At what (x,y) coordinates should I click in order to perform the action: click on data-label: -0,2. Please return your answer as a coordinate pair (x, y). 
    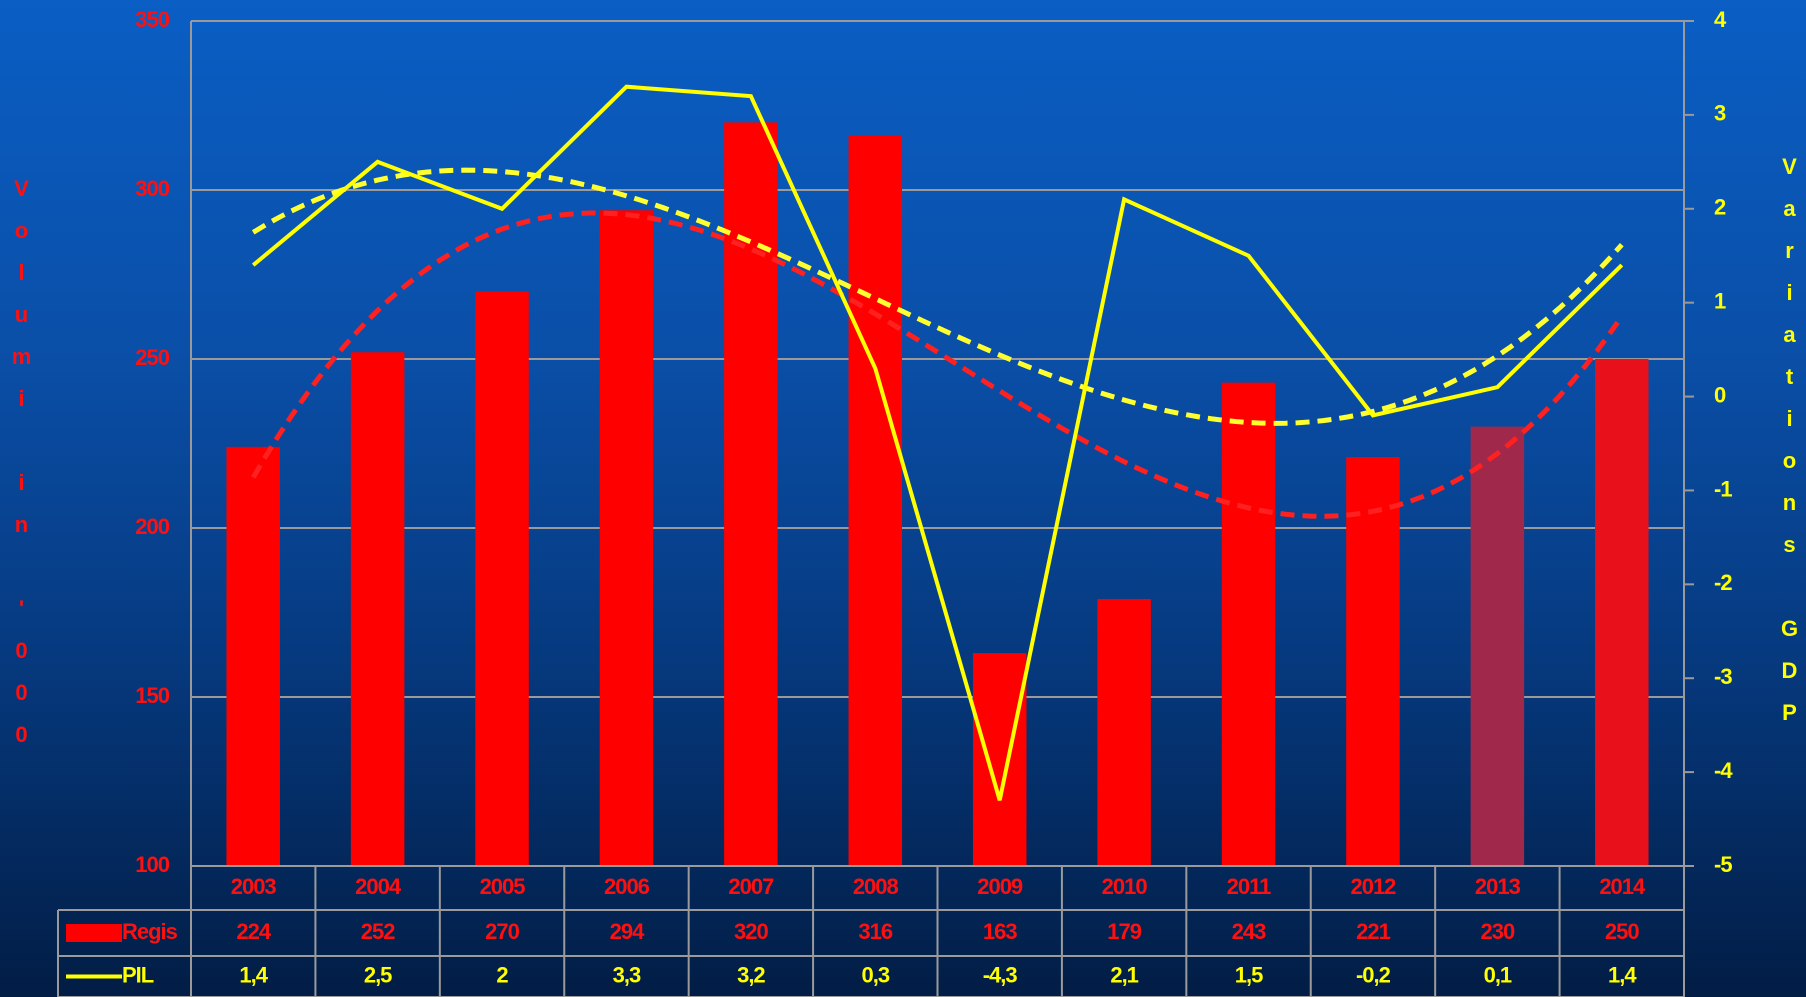
    Looking at the image, I should click on (1373, 974).